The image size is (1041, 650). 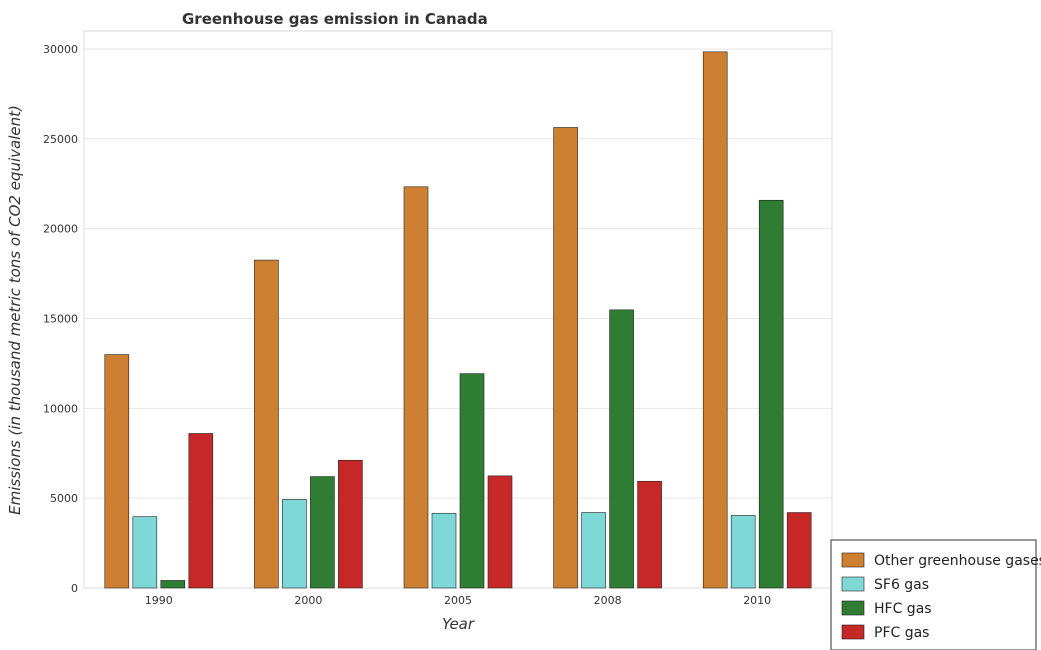 I want to click on x-tick-label: 2008, so click(x=608, y=600).